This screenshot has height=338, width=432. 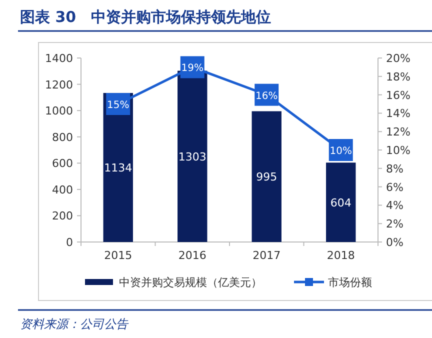 What do you see at coordinates (395, 205) in the screenshot?
I see `y2-tick-label: 4%` at bounding box center [395, 205].